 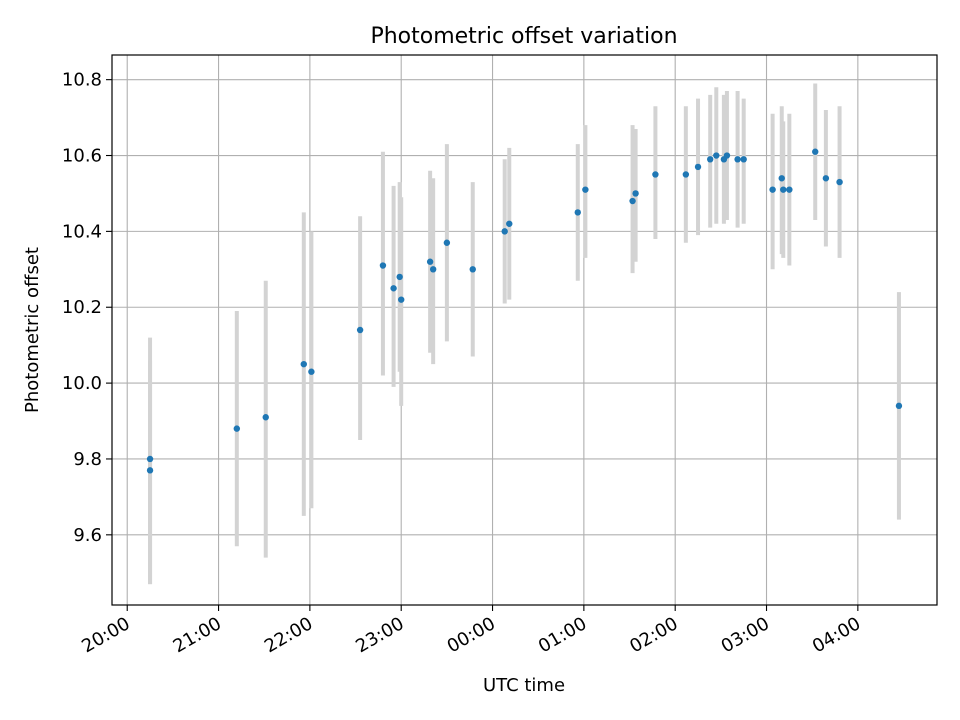 What do you see at coordinates (82, 231) in the screenshot?
I see `y-tick-label: 10.4` at bounding box center [82, 231].